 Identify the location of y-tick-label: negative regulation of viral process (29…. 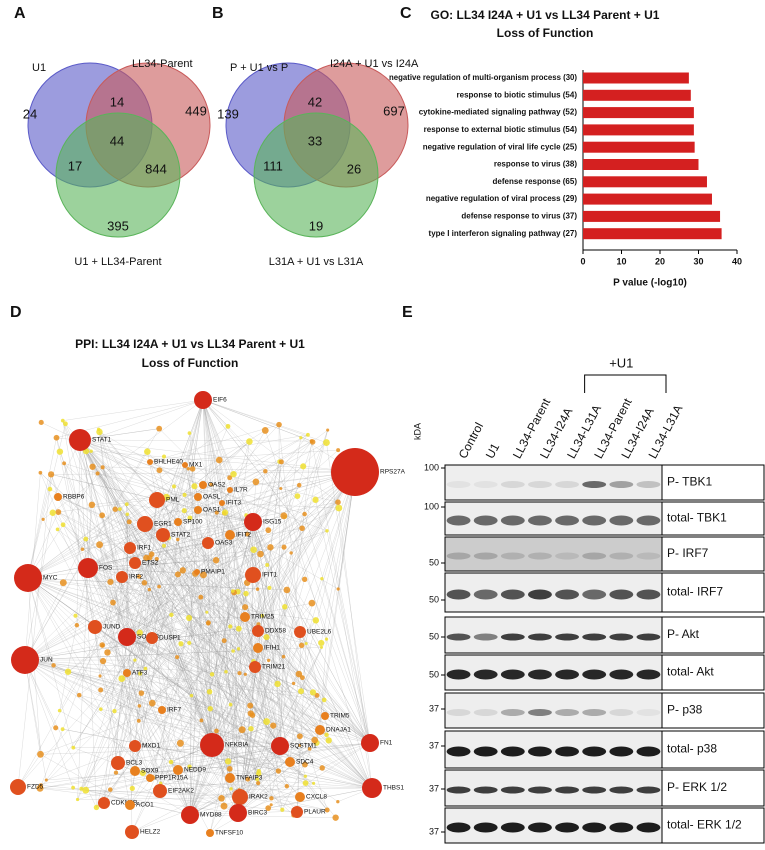
(501, 198).